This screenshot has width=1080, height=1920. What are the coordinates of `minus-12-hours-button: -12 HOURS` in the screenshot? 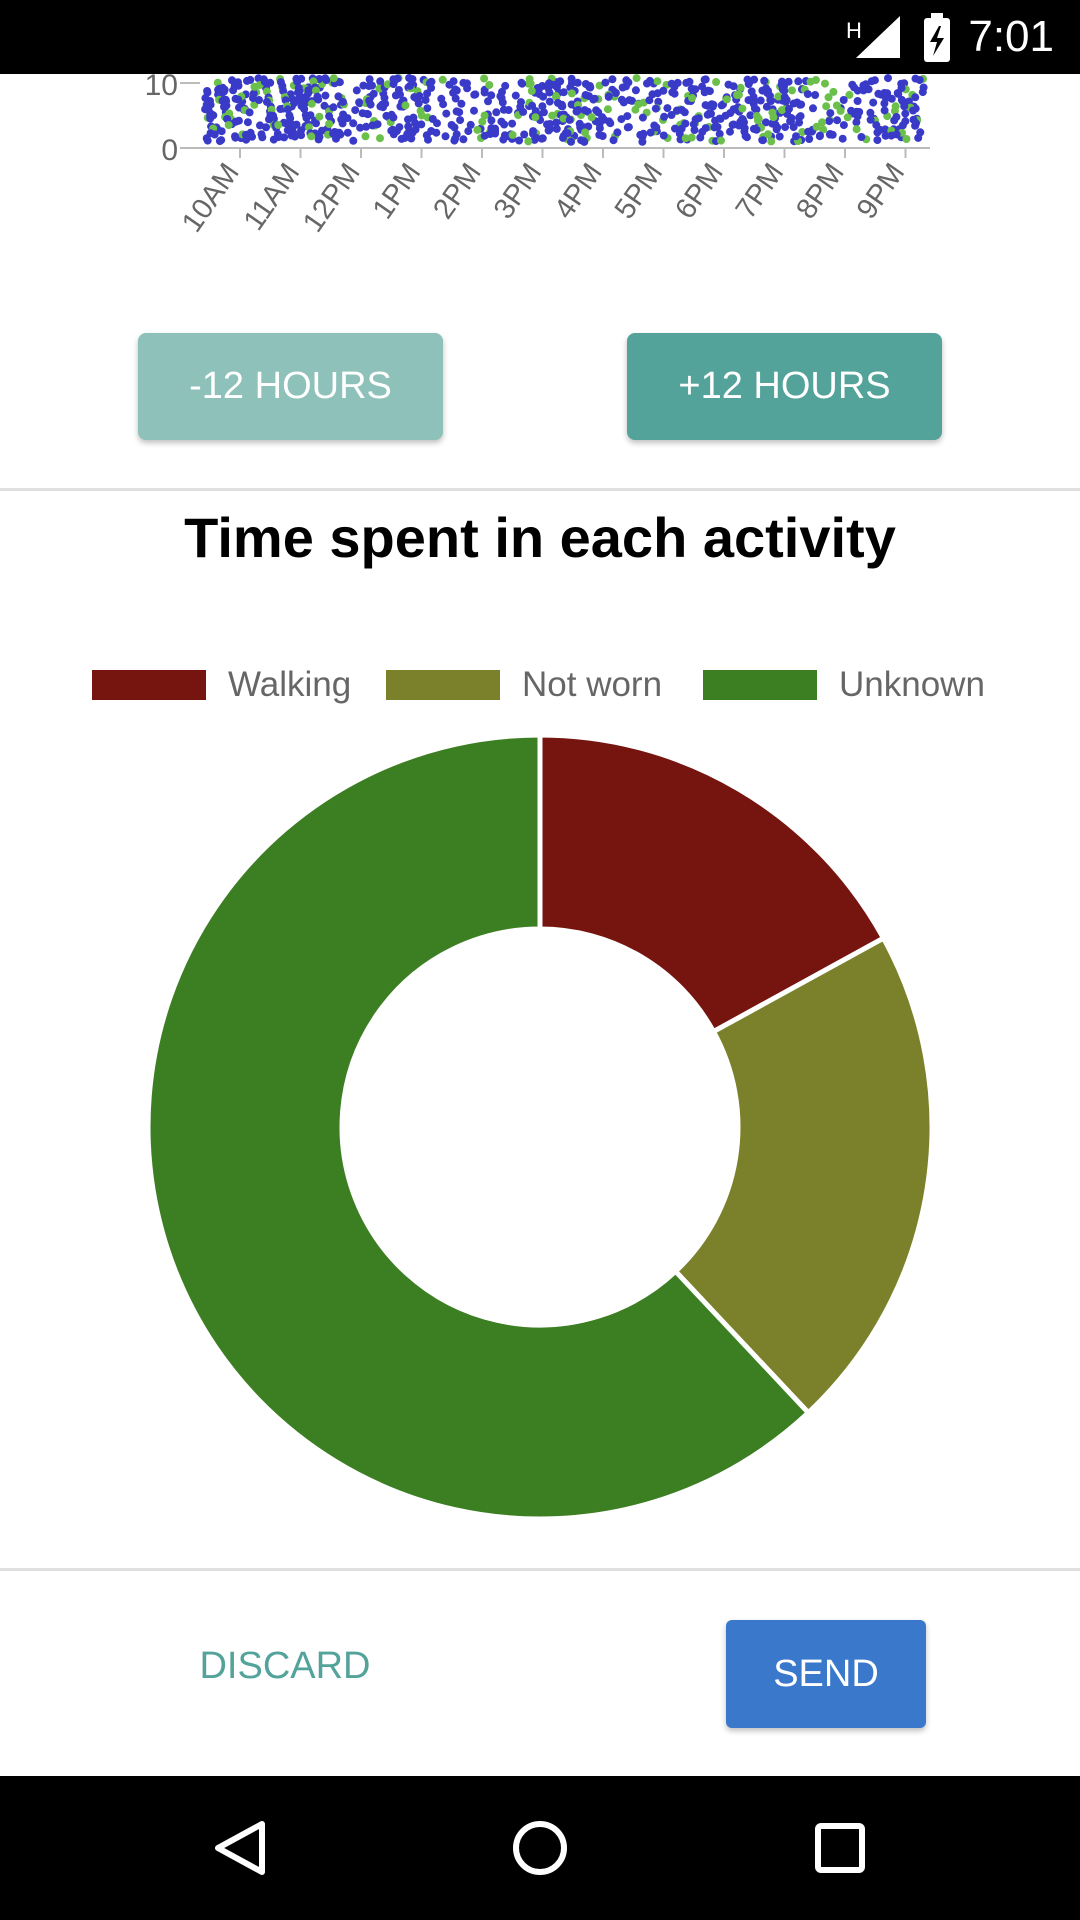 It's located at (290, 386).